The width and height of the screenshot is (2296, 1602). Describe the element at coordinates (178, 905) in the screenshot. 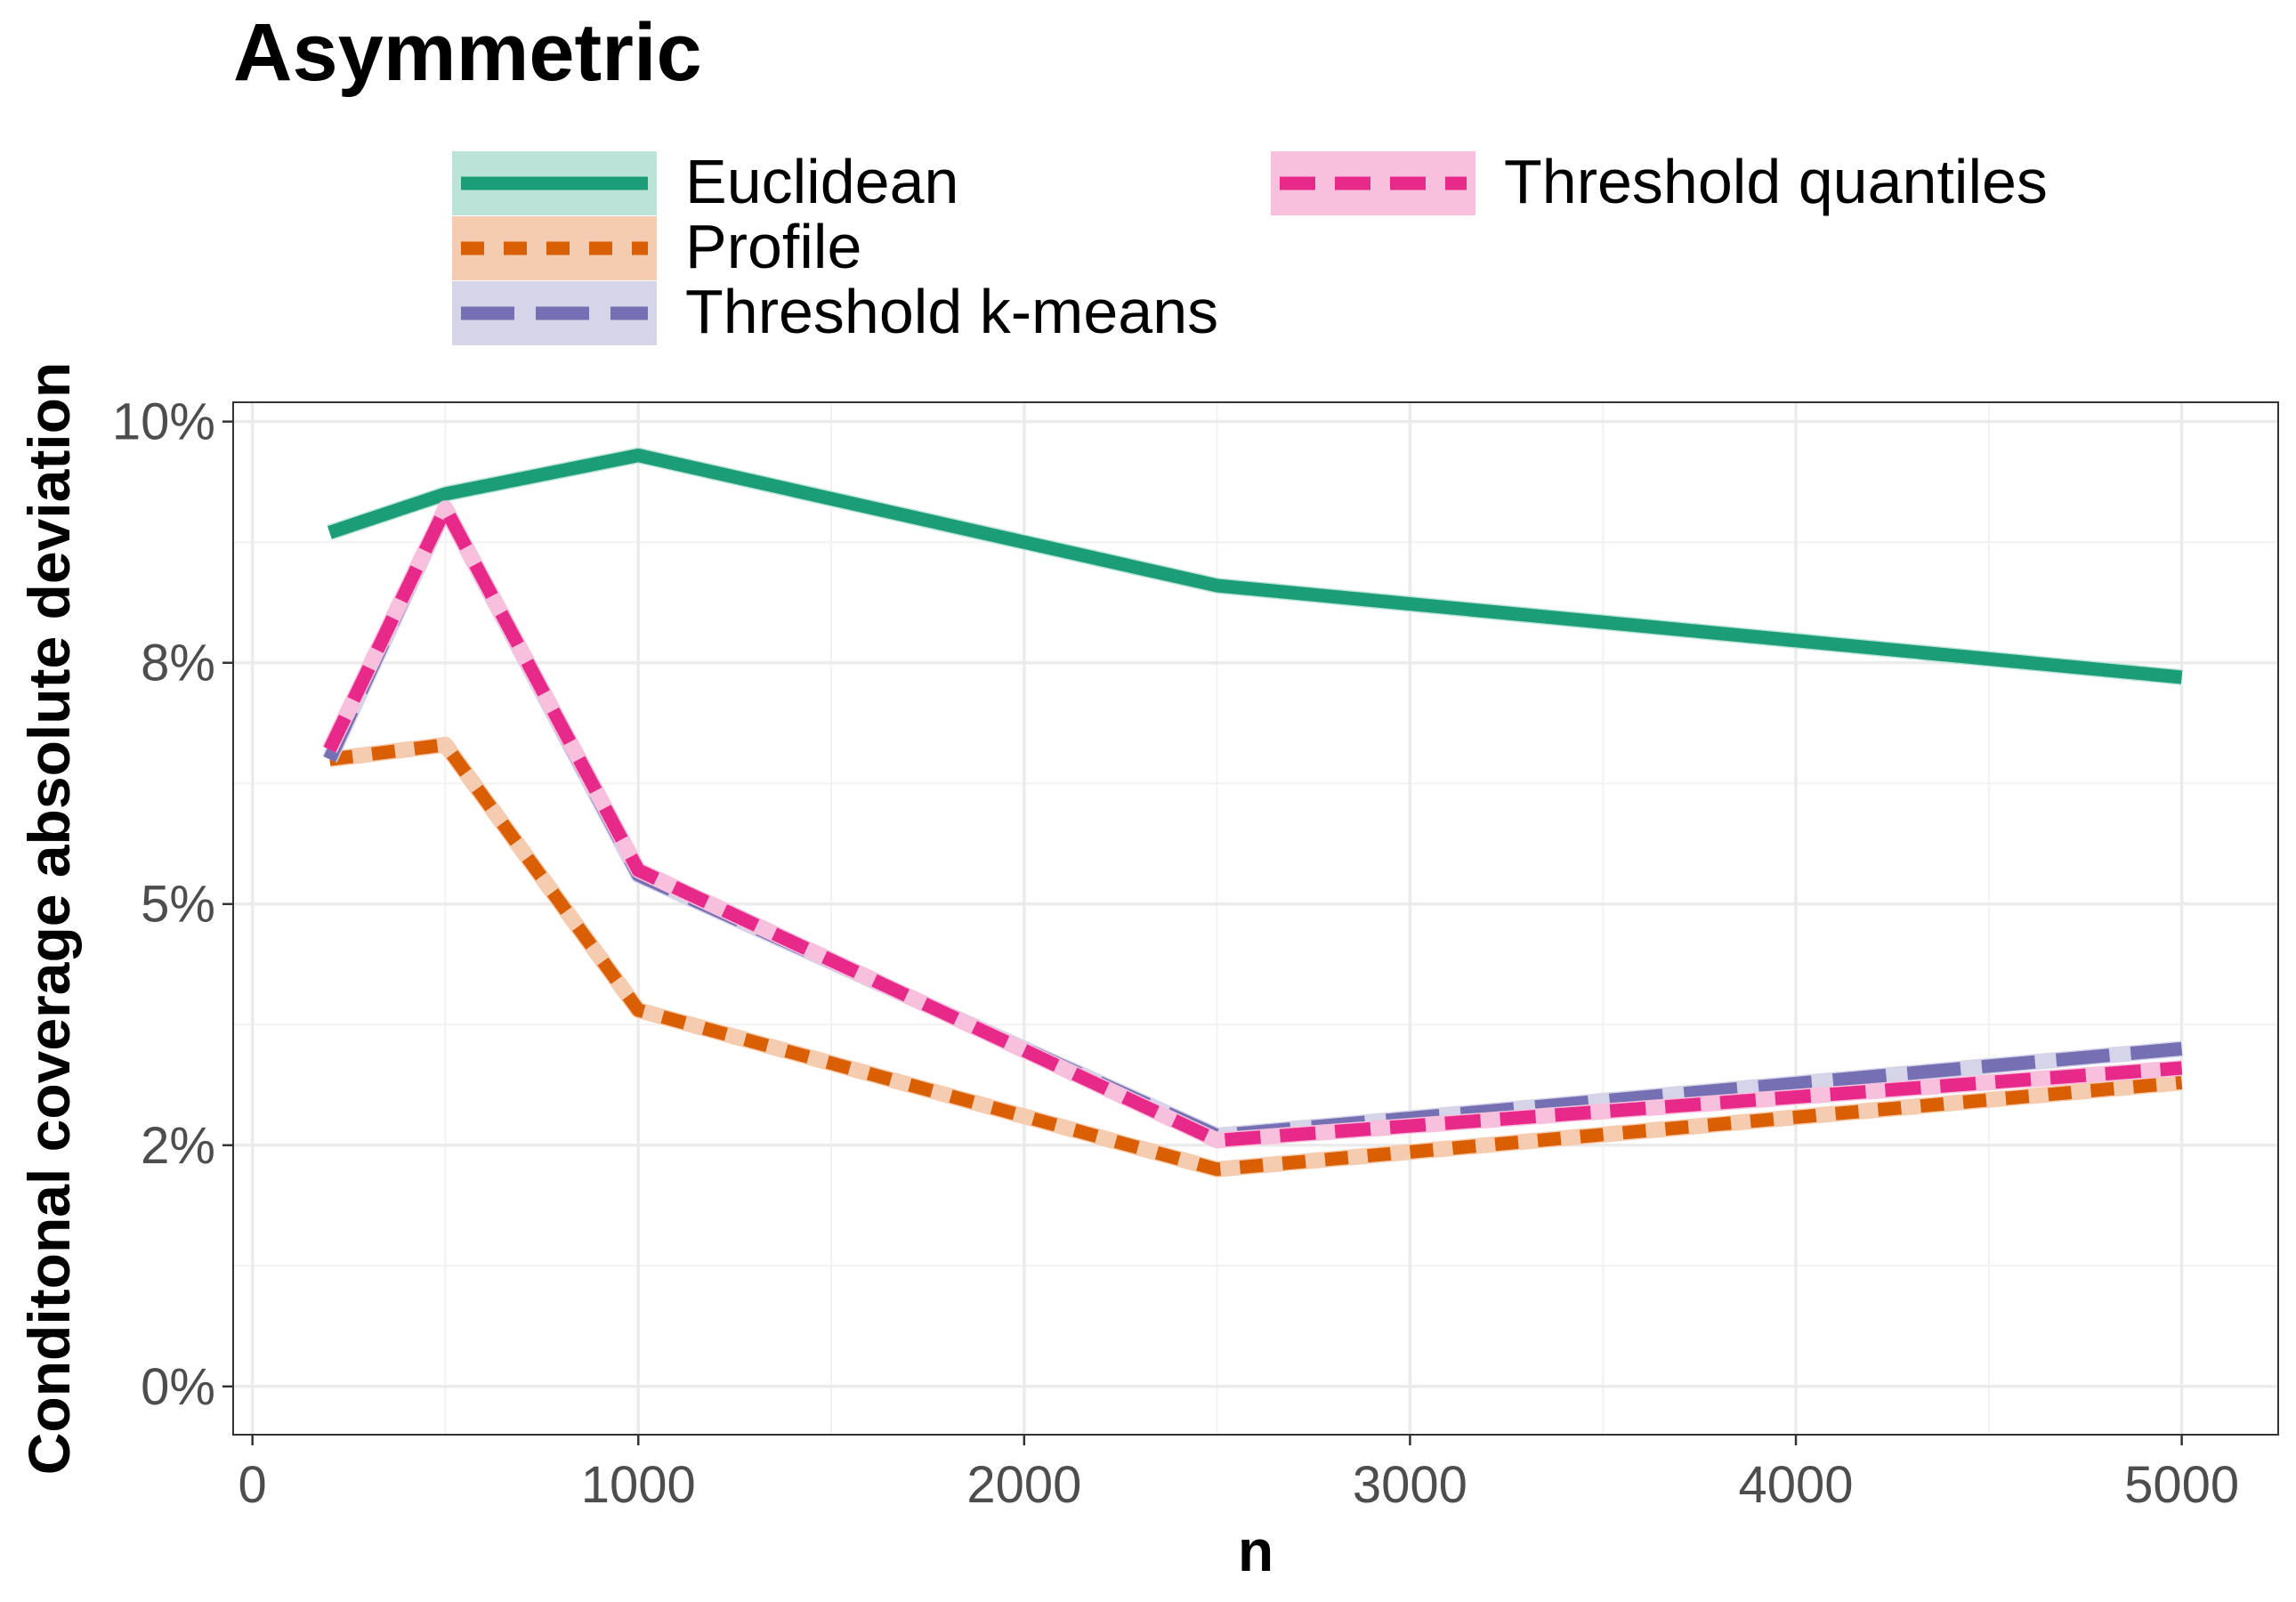

I see `y-tick-label: 5%` at that location.